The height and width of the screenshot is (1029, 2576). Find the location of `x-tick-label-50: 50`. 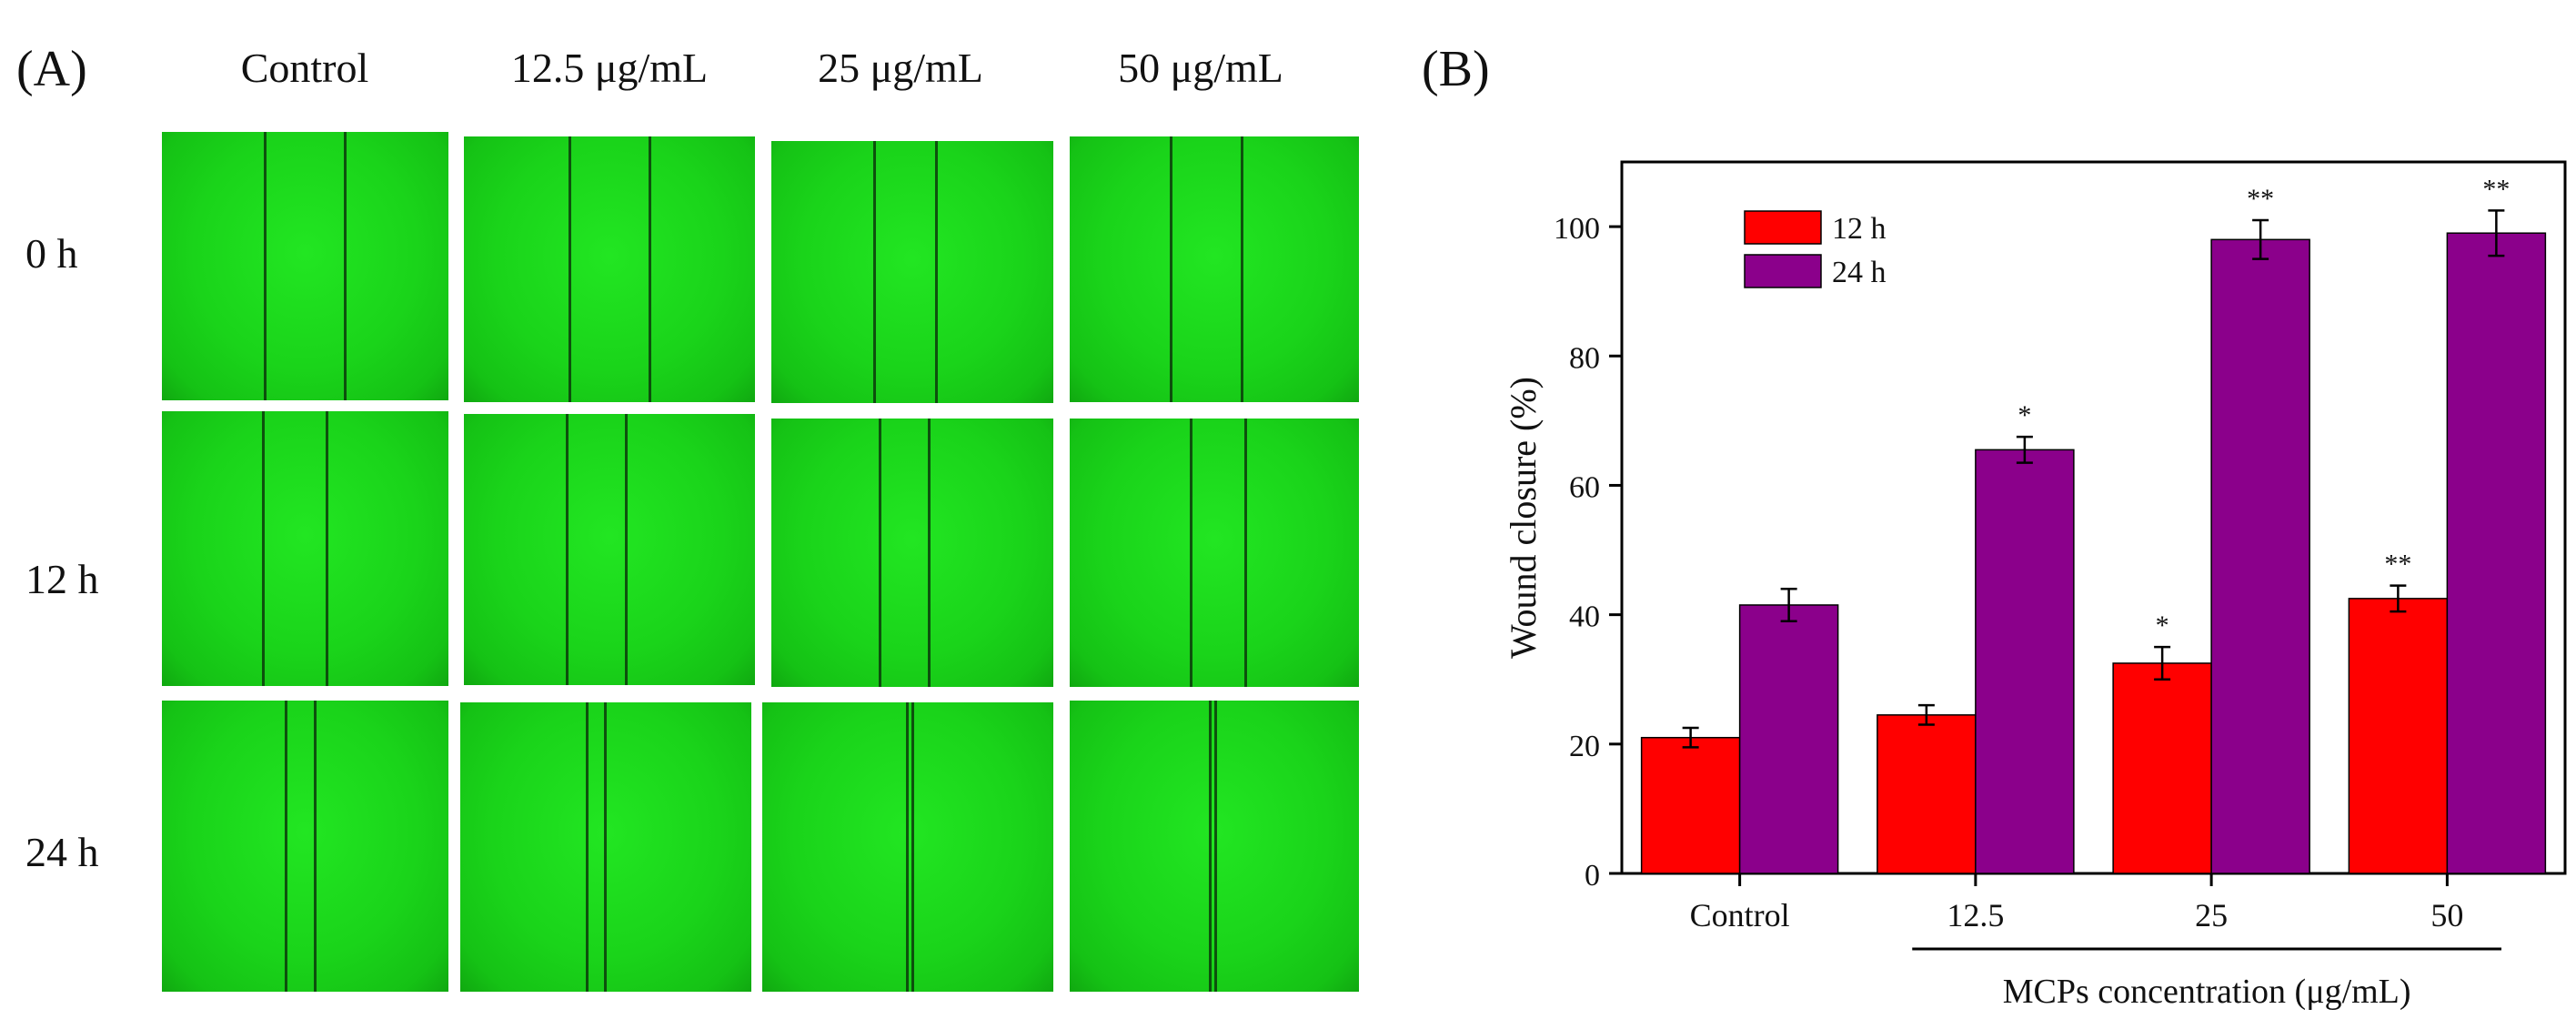

x-tick-label-50: 50 is located at coordinates (2446, 915).